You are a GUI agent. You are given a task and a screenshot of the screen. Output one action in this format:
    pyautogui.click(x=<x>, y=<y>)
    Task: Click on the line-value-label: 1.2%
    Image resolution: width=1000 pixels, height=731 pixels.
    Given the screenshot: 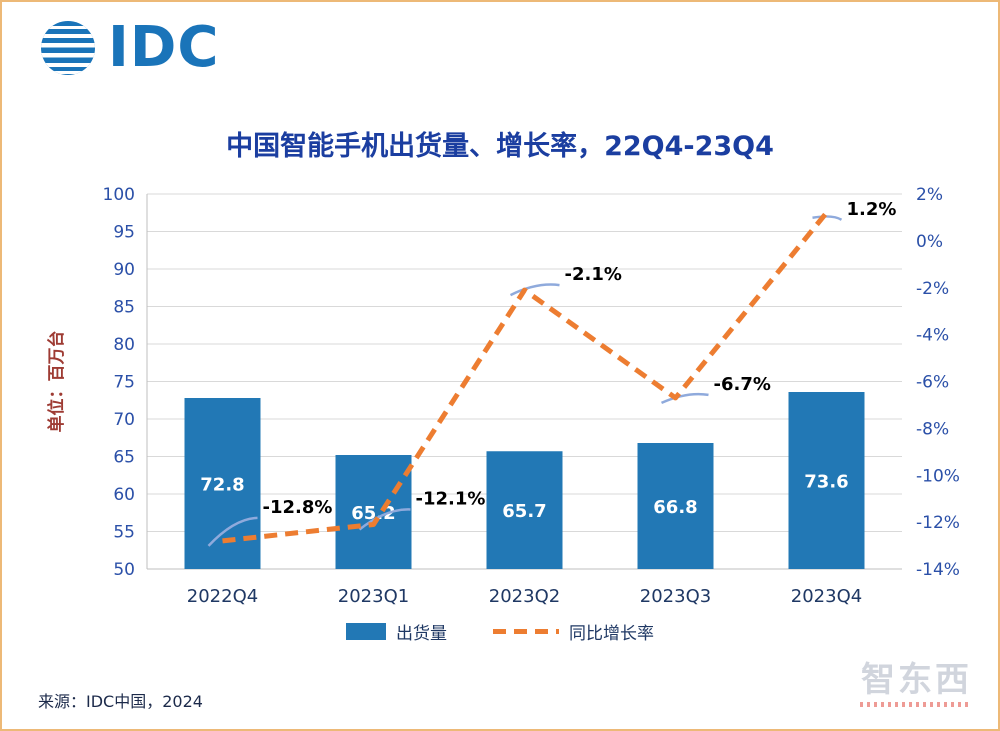 What is the action you would take?
    pyautogui.click(x=872, y=209)
    